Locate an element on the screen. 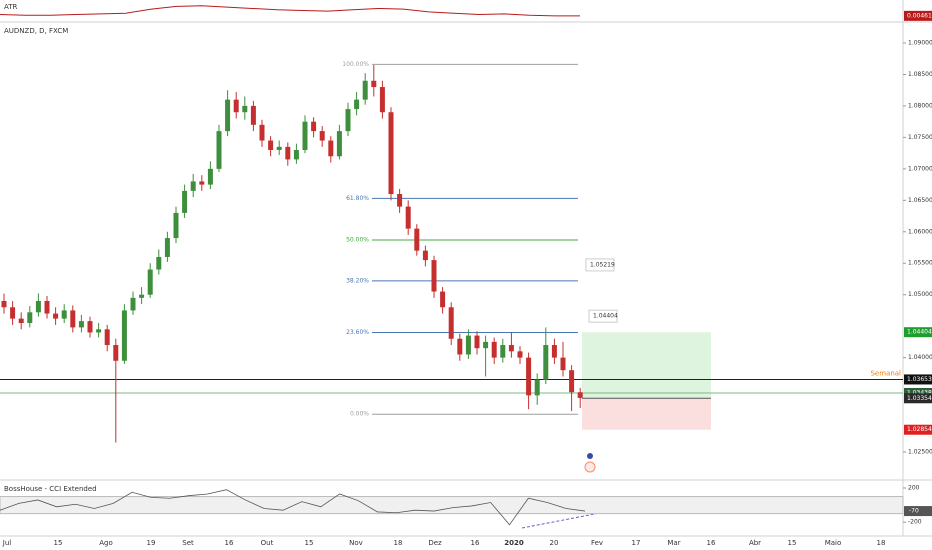  chart-title: AUDNZD, D, FXCM is located at coordinates (36, 31).